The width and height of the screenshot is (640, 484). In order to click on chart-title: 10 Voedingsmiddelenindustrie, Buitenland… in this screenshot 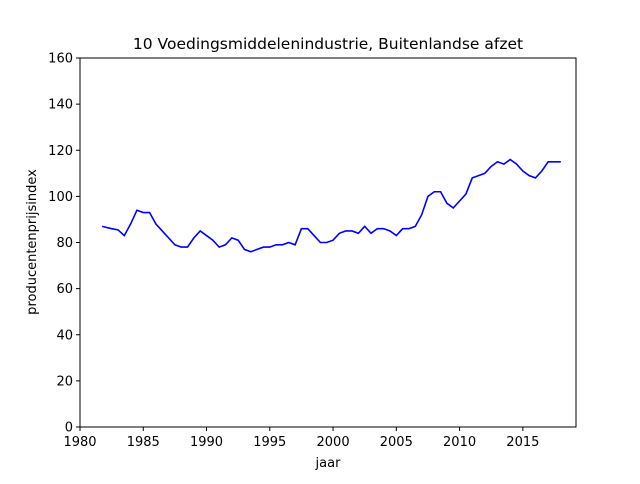, I will do `click(328, 44)`.